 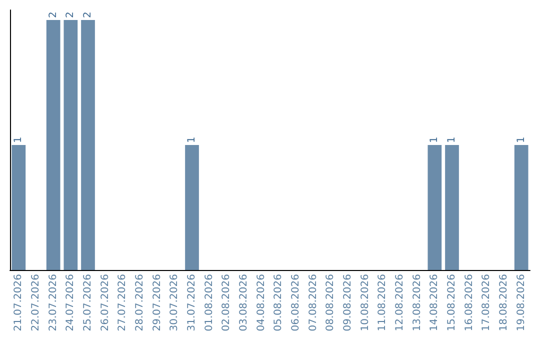 I want to click on x-tick-label: 14.08.2026, so click(x=434, y=303).